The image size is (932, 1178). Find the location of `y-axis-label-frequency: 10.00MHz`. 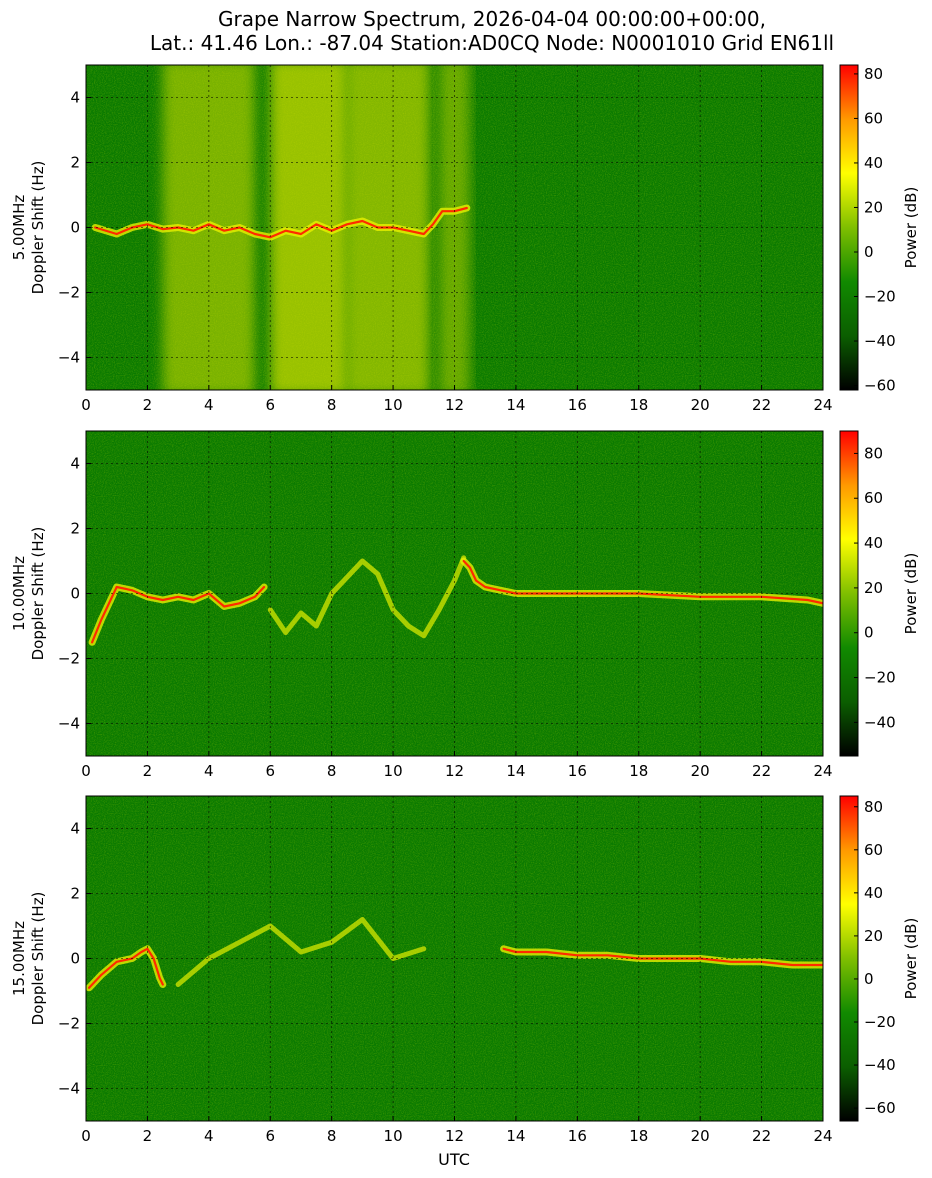

y-axis-label-frequency: 10.00MHz is located at coordinates (19, 593).